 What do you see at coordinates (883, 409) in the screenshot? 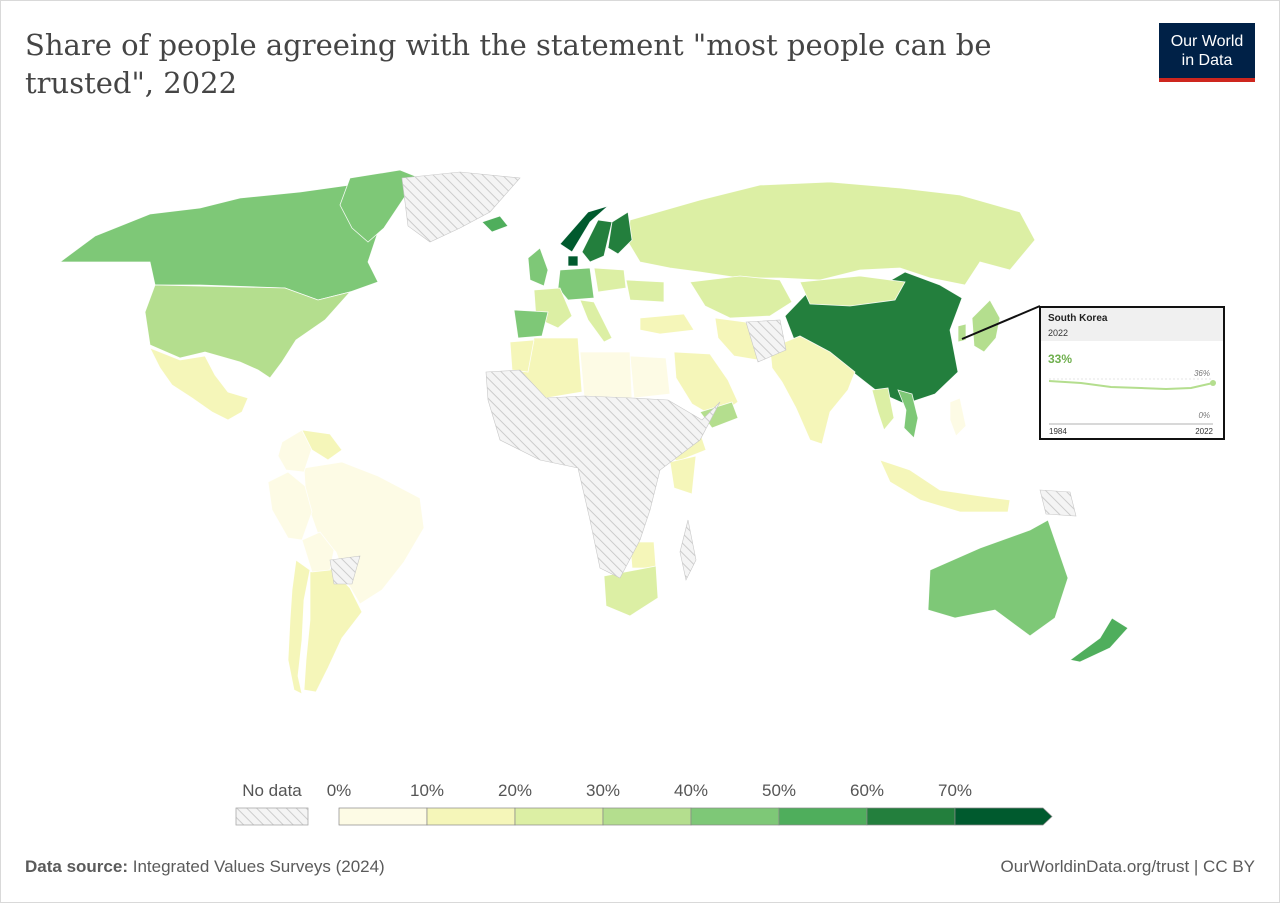
I see `country-thailand` at bounding box center [883, 409].